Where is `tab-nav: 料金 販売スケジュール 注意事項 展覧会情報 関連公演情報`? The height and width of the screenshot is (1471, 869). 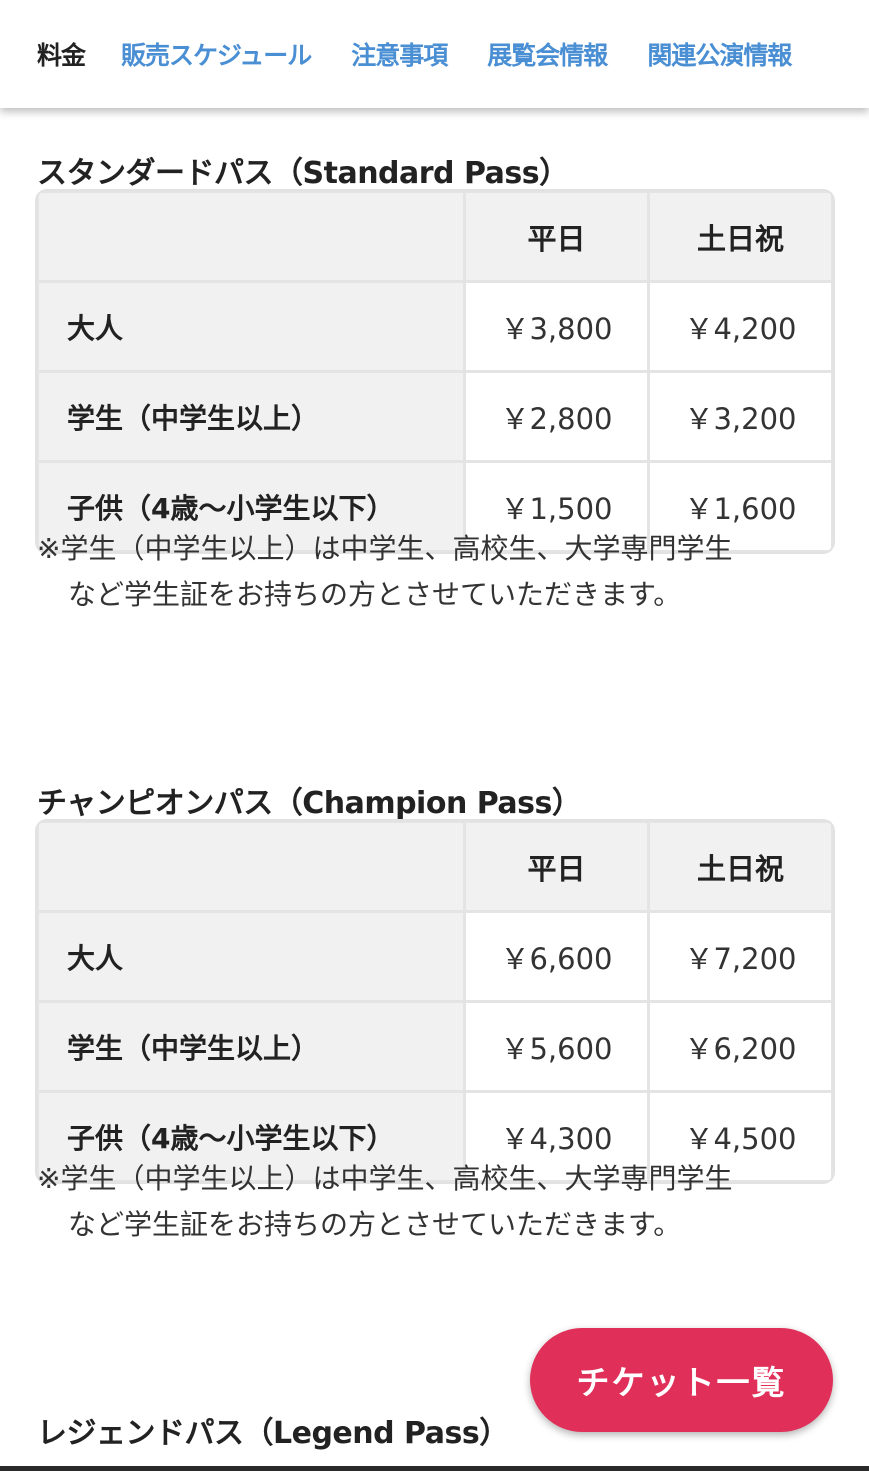 tab-nav: 料金 販売スケジュール 注意事項 展覧会情報 関連公演情報 is located at coordinates (434, 54).